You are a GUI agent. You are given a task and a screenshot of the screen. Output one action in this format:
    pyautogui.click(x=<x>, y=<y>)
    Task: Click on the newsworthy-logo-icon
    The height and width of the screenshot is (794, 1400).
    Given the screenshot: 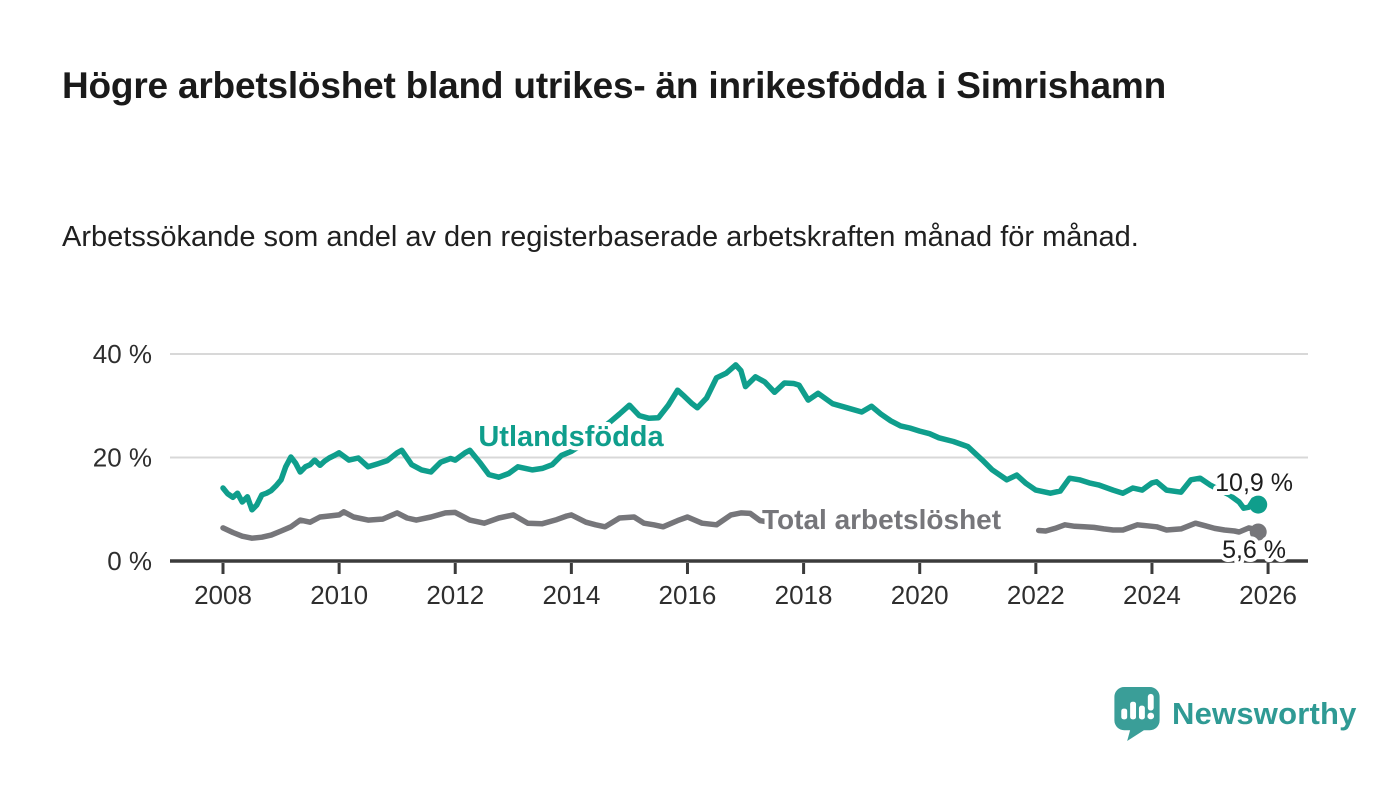 What is the action you would take?
    pyautogui.click(x=1137, y=714)
    